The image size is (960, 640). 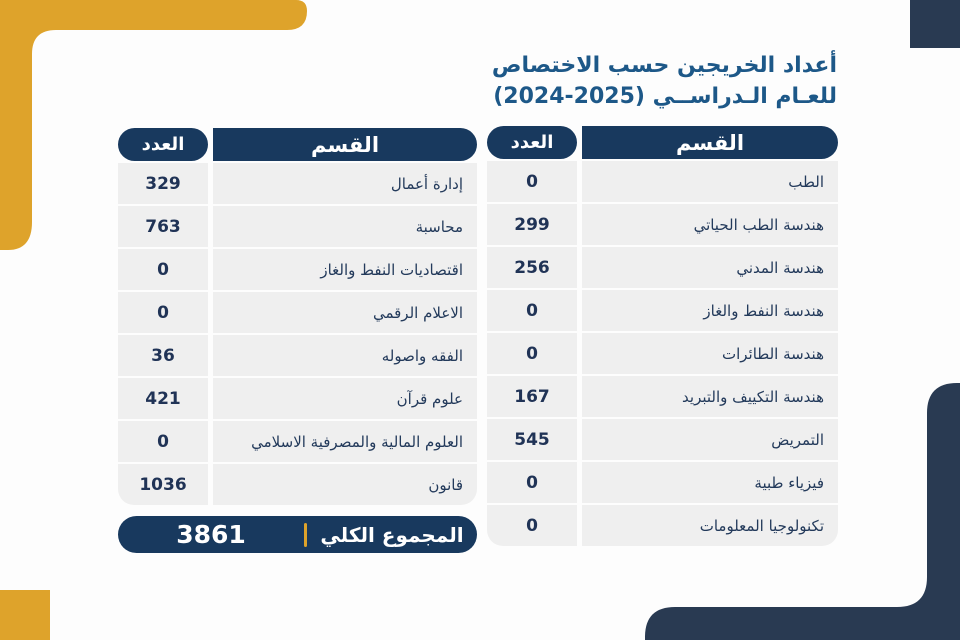 What do you see at coordinates (305, 534) in the screenshot?
I see `gold-divider-bar` at bounding box center [305, 534].